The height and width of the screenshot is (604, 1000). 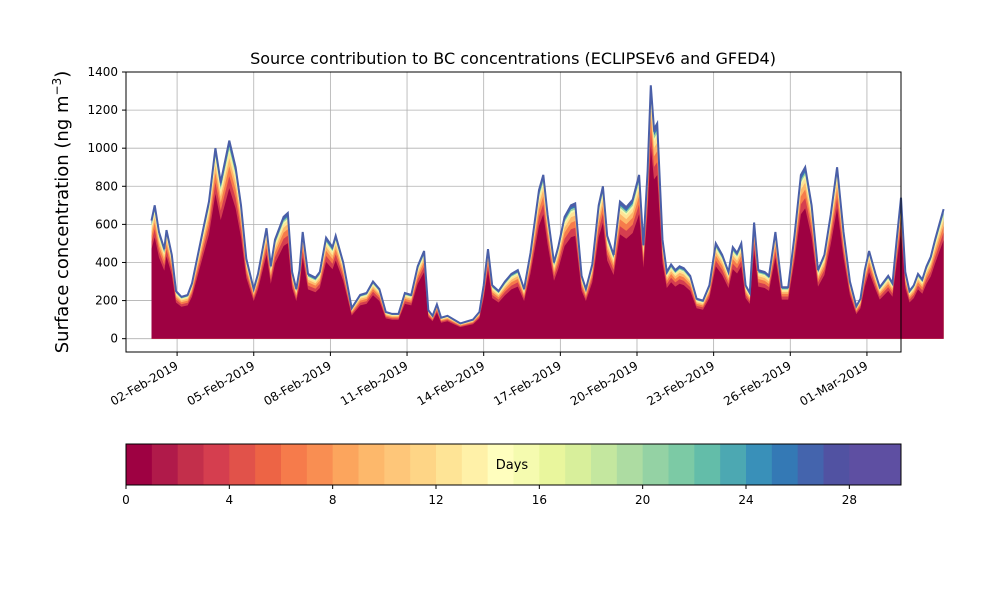 I want to click on colorbar-label: Days, so click(x=512, y=465).